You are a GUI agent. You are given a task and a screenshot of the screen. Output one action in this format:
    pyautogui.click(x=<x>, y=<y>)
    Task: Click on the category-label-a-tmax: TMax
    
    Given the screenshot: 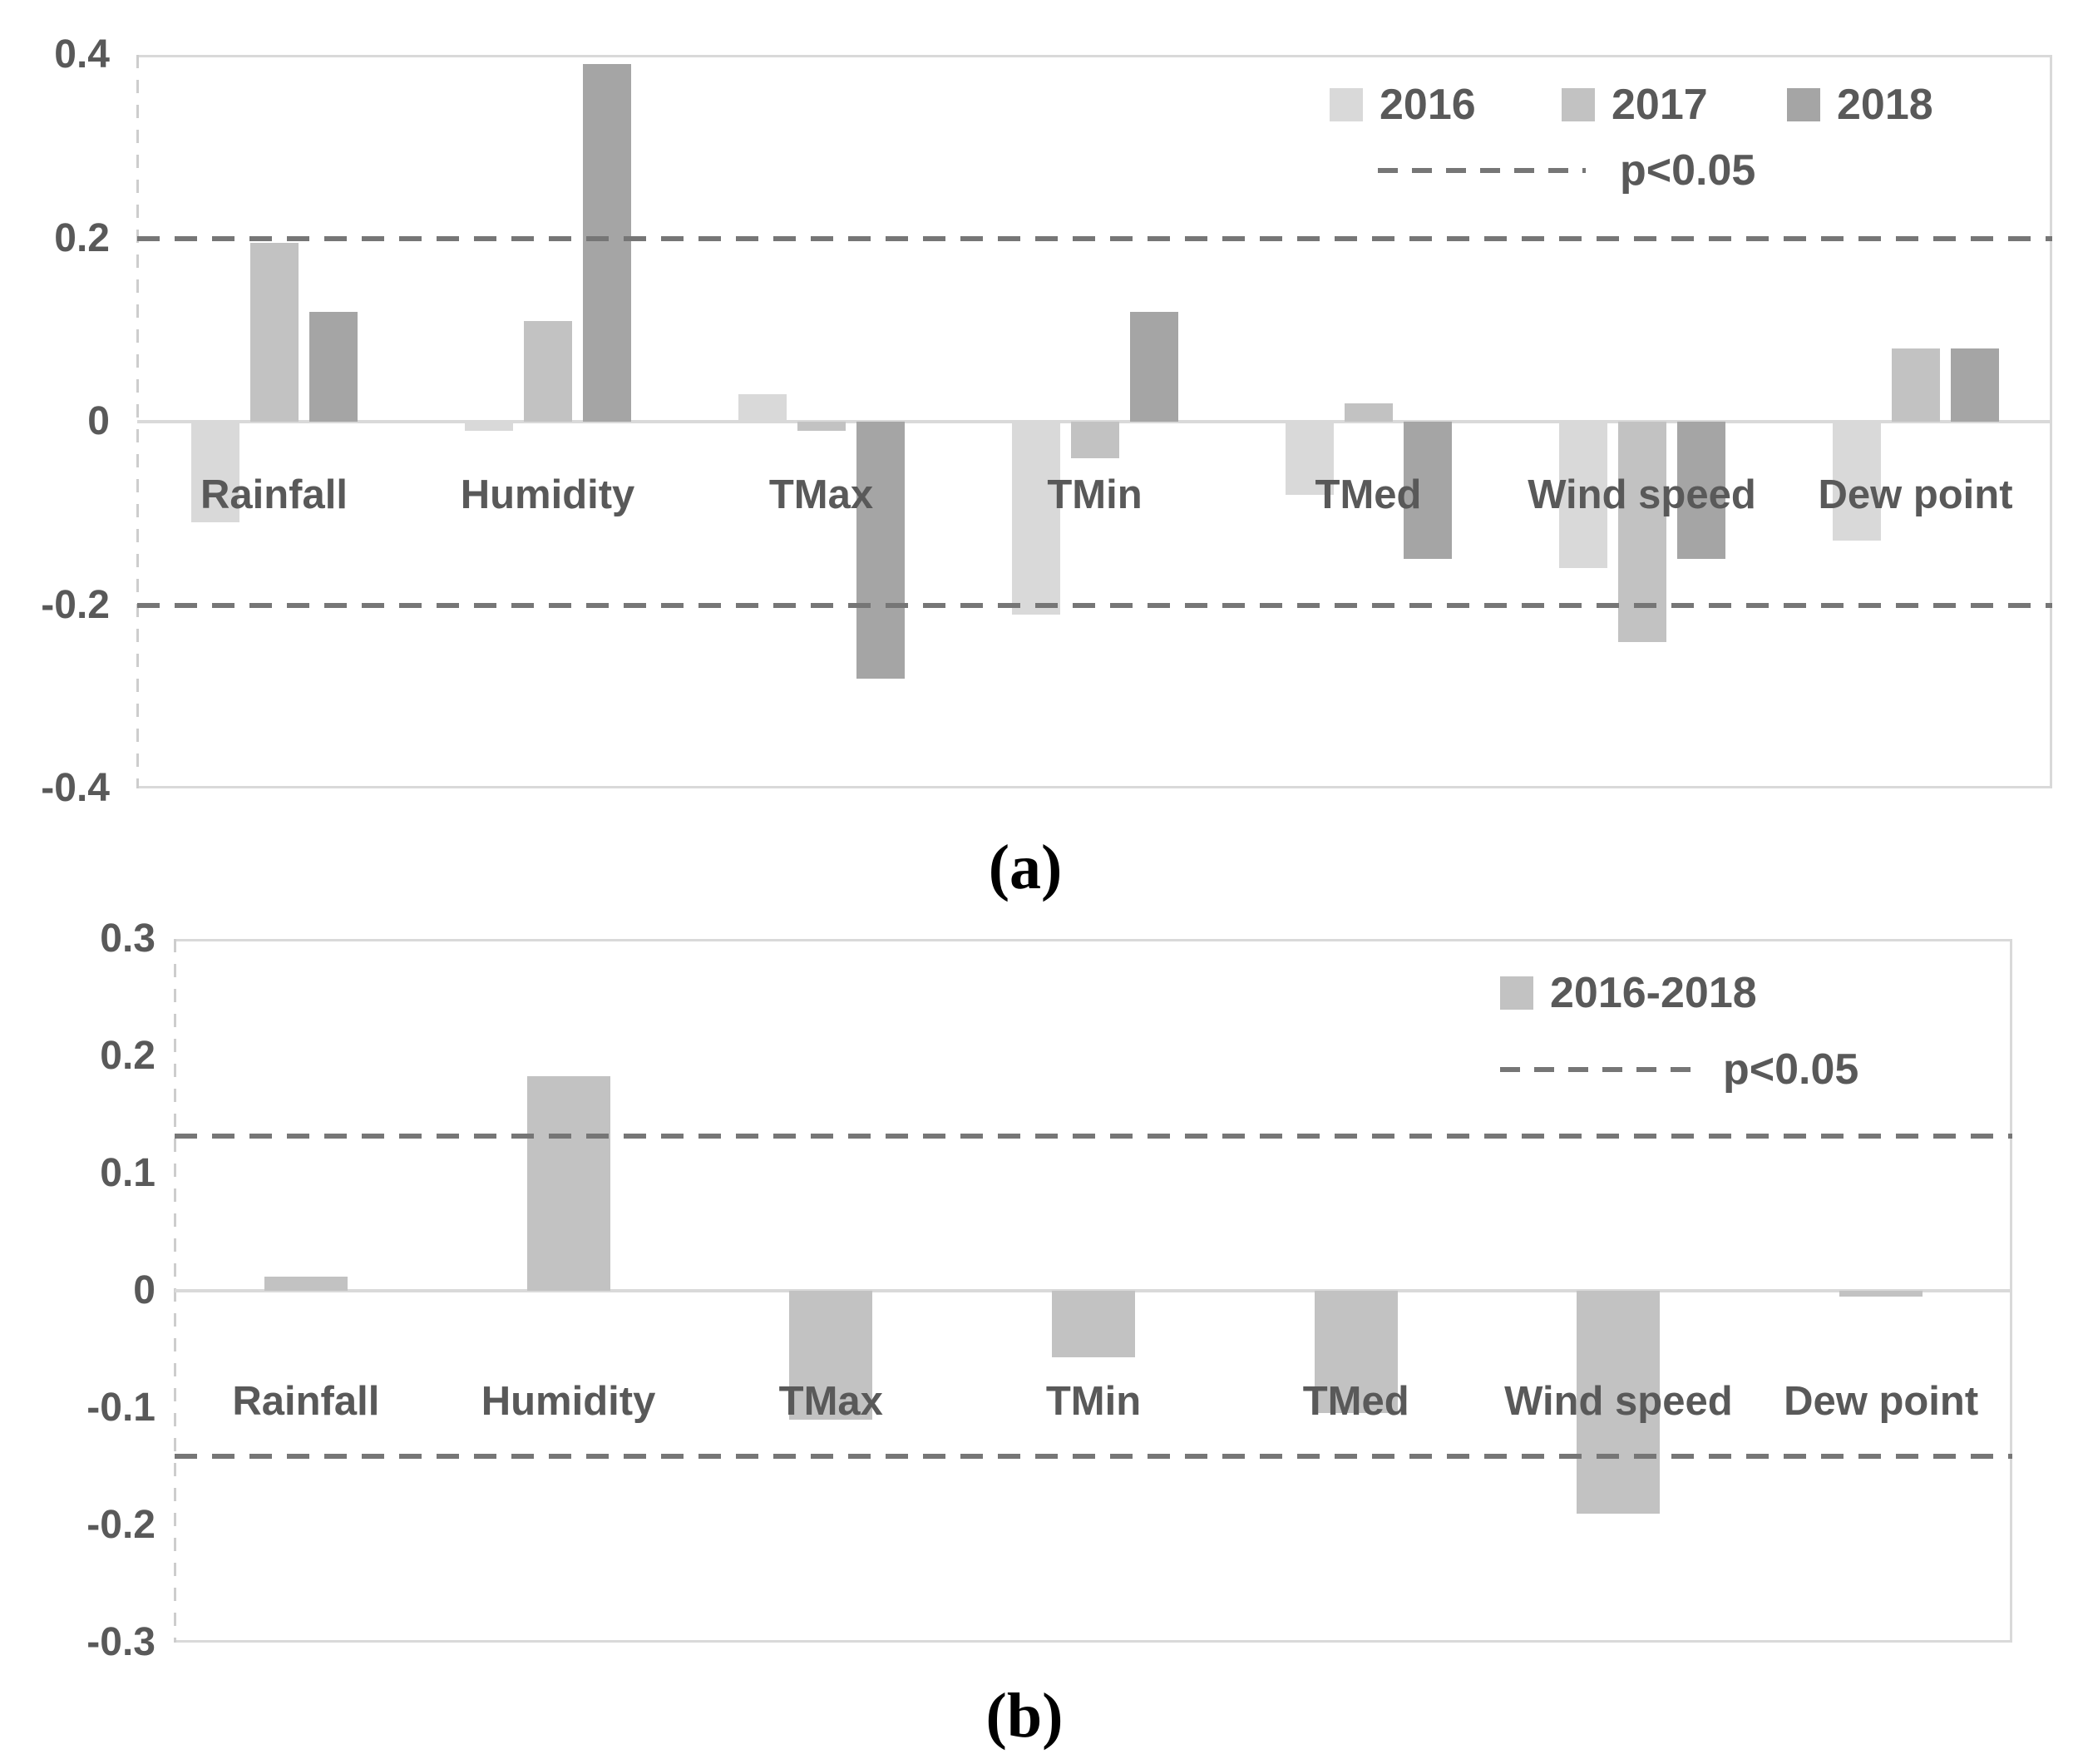 What is the action you would take?
    pyautogui.click(x=821, y=494)
    